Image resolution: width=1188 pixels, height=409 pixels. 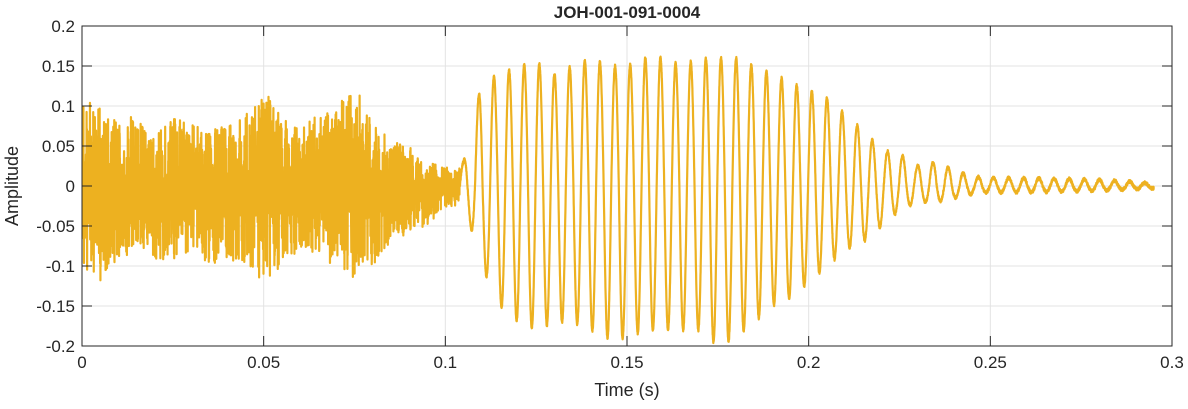 What do you see at coordinates (1172, 362) in the screenshot?
I see `x-tick-label: 0.3` at bounding box center [1172, 362].